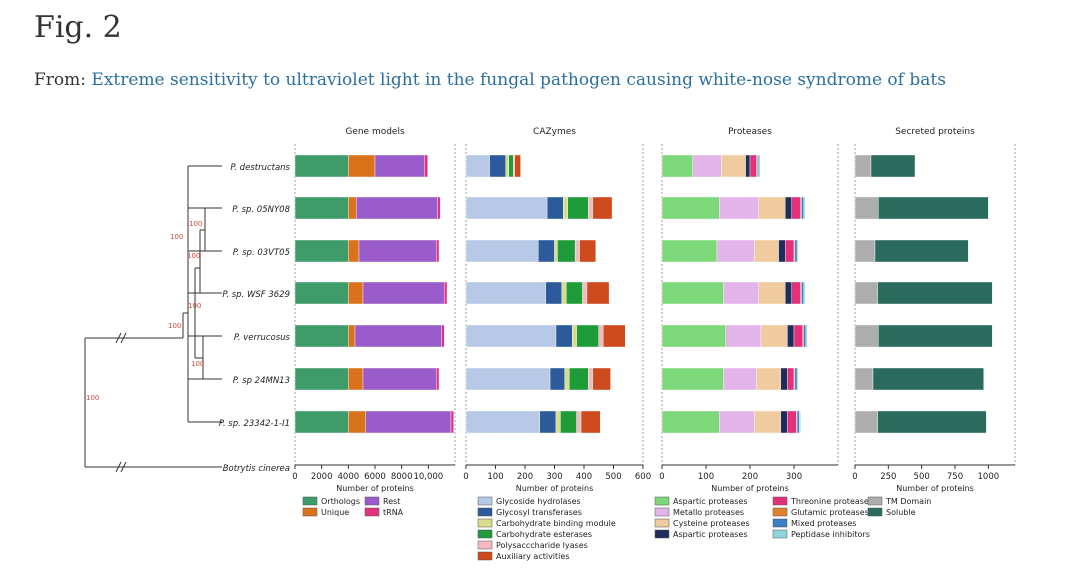  What do you see at coordinates (532, 556) in the screenshot?
I see `legend-label: Auxiliary activities` at bounding box center [532, 556].